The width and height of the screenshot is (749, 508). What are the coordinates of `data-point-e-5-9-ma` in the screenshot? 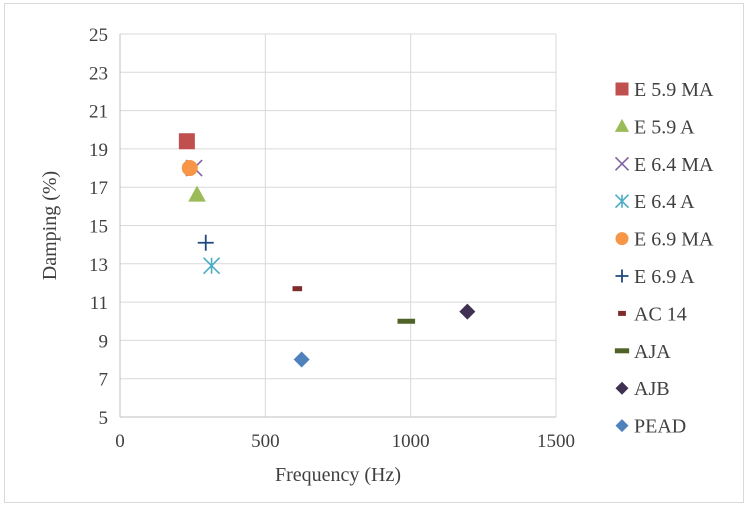 It's located at (186, 141).